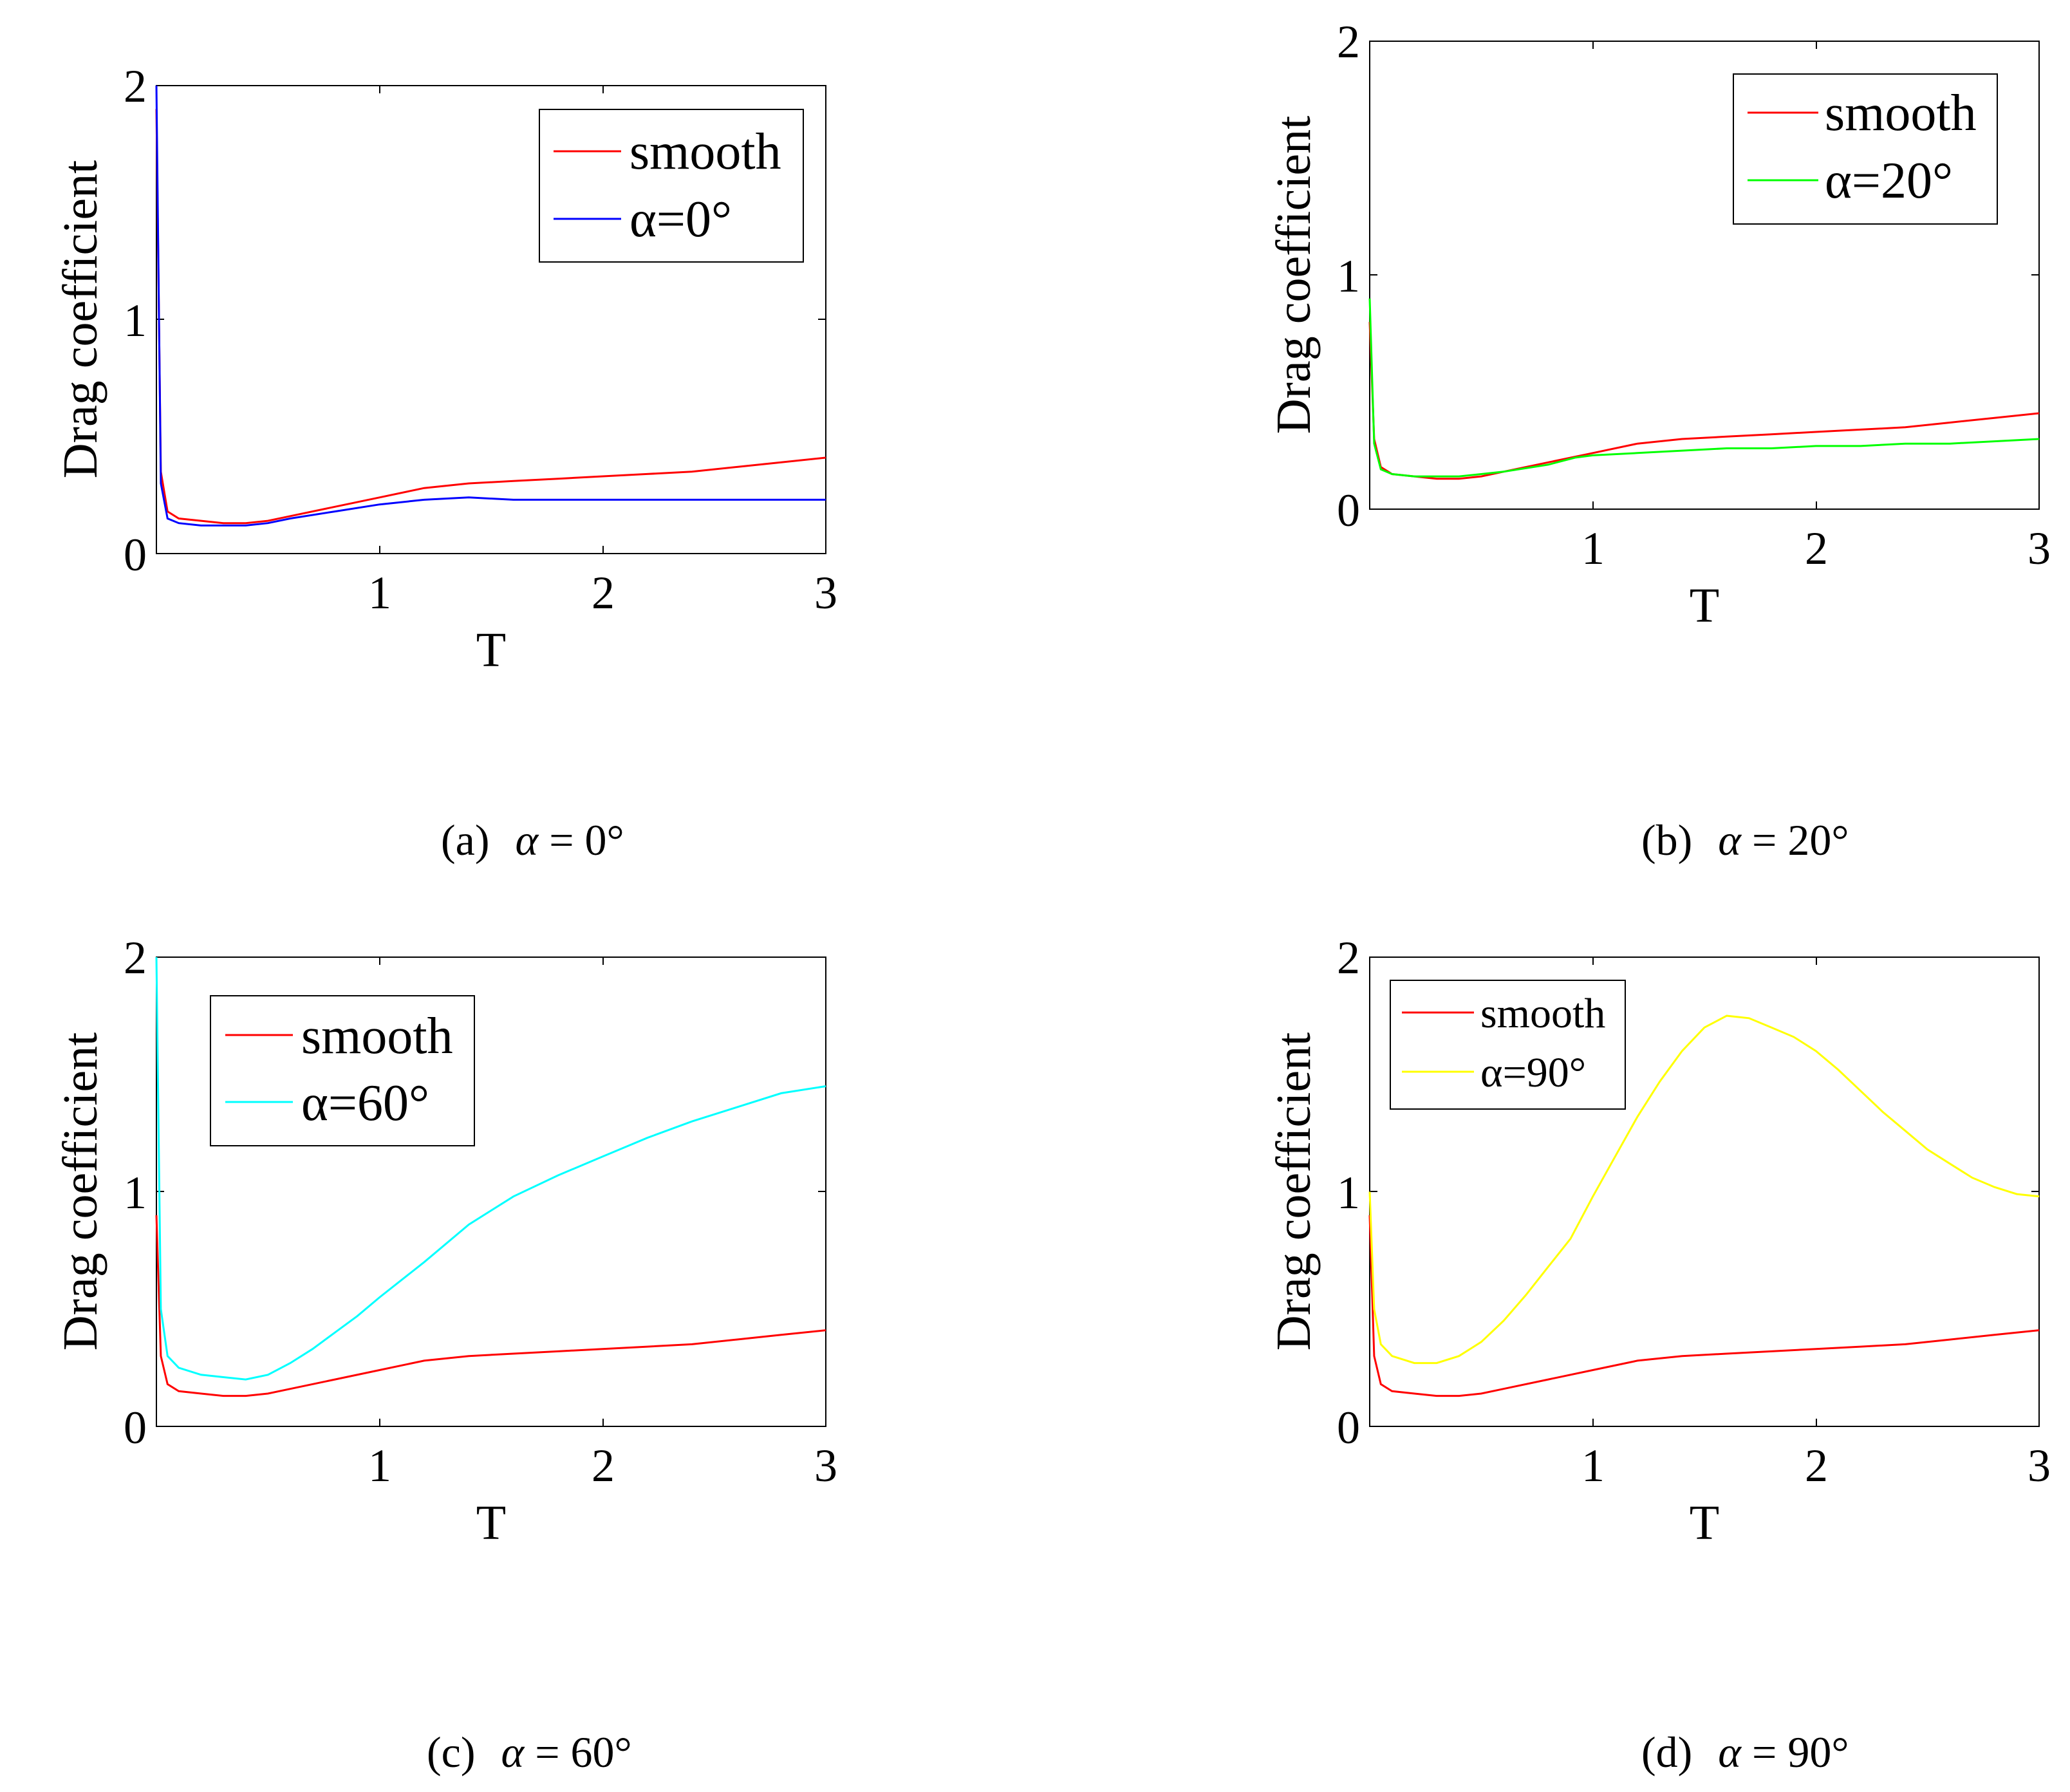 The image size is (2070, 1792). I want to click on y-ticks-c: 0 1 2, so click(135, 1192).